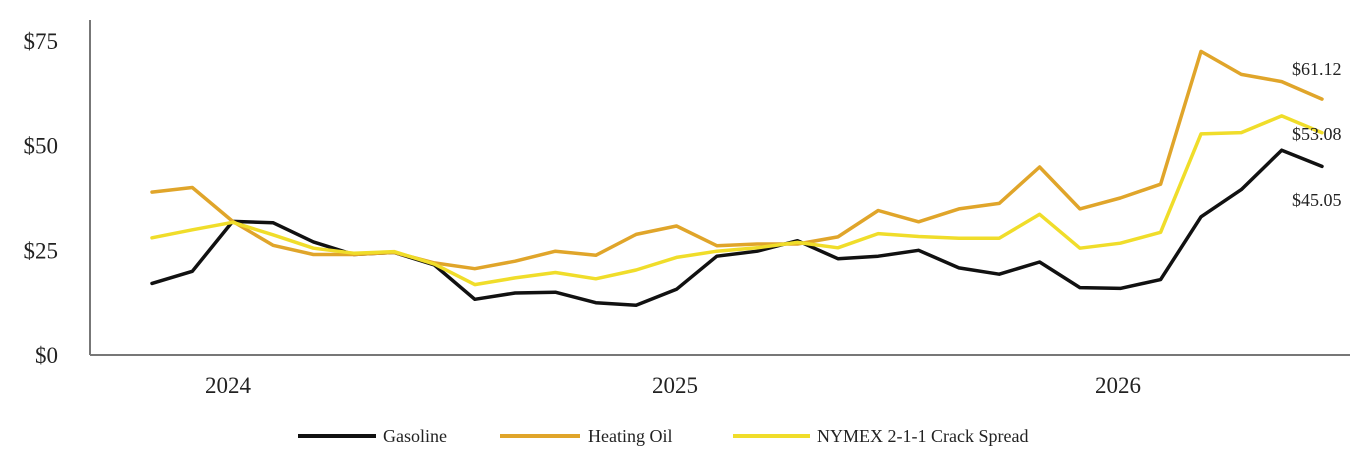 This screenshot has height=460, width=1364. What do you see at coordinates (41, 250) in the screenshot?
I see `y-tick-label: $25` at bounding box center [41, 250].